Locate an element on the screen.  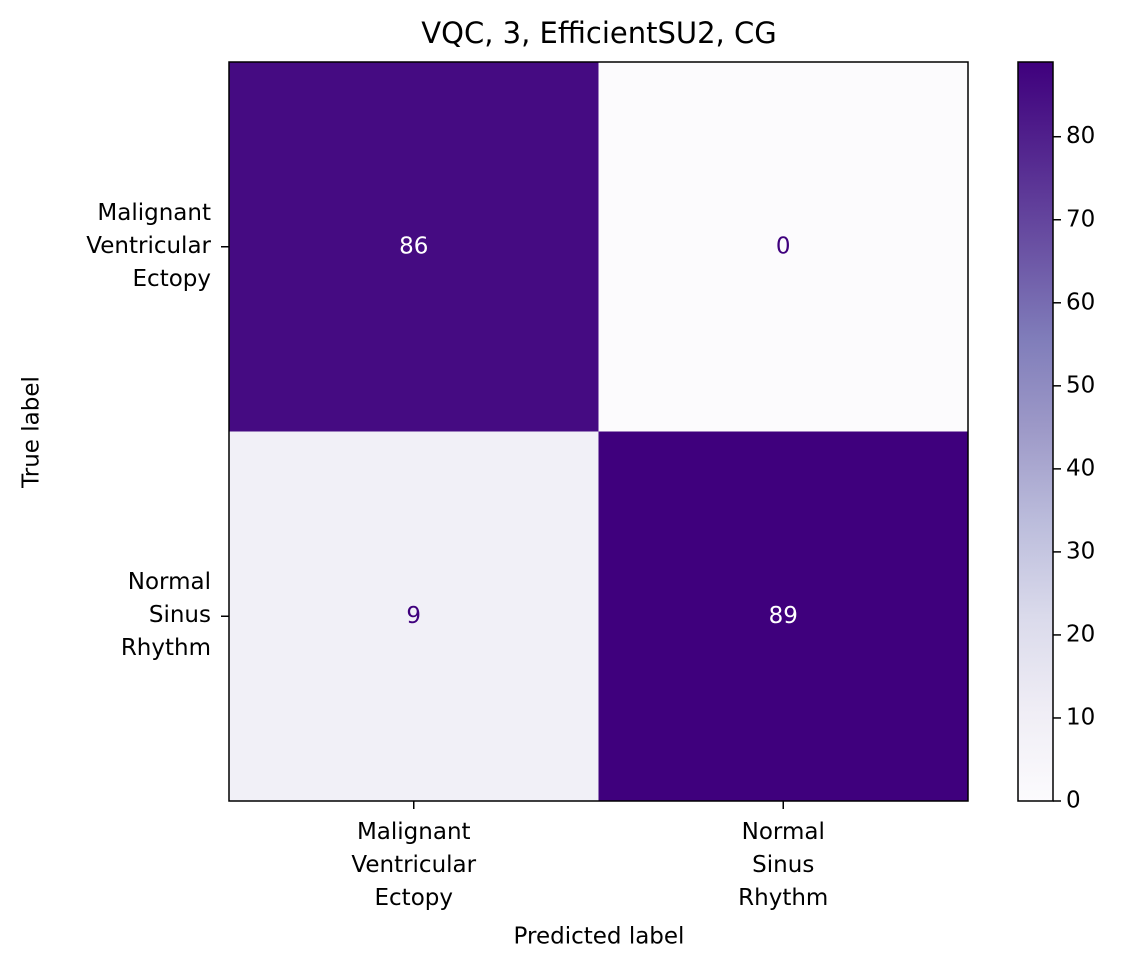
colorbar-tick-label: 30 is located at coordinates (1080, 551).